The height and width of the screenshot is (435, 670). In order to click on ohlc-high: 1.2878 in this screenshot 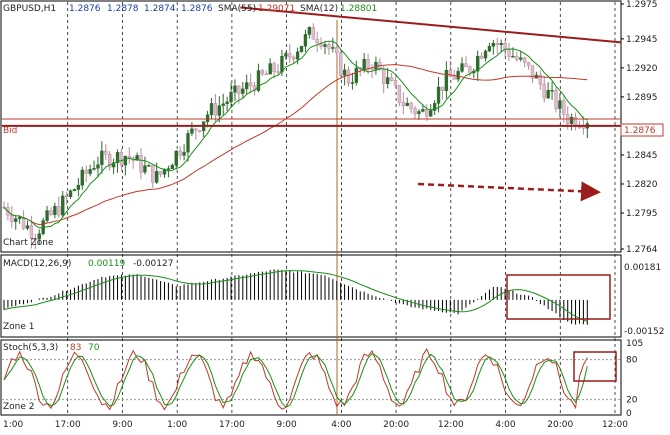, I will do `click(123, 9)`.